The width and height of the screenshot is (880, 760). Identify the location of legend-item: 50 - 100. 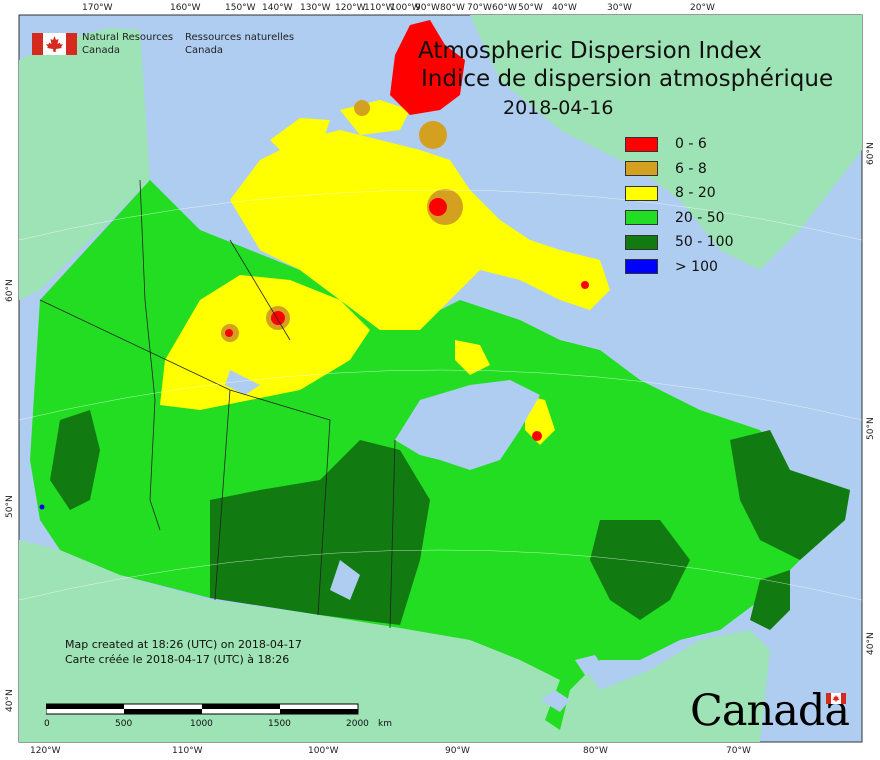
(679, 242).